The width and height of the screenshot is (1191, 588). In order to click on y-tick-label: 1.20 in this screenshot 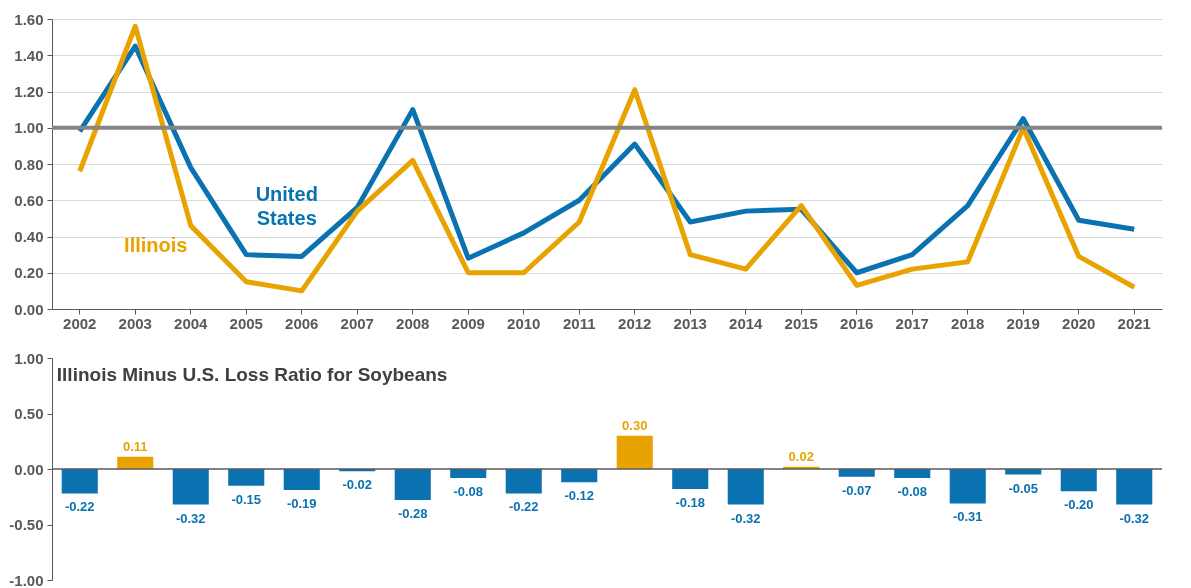, I will do `click(29, 91)`.